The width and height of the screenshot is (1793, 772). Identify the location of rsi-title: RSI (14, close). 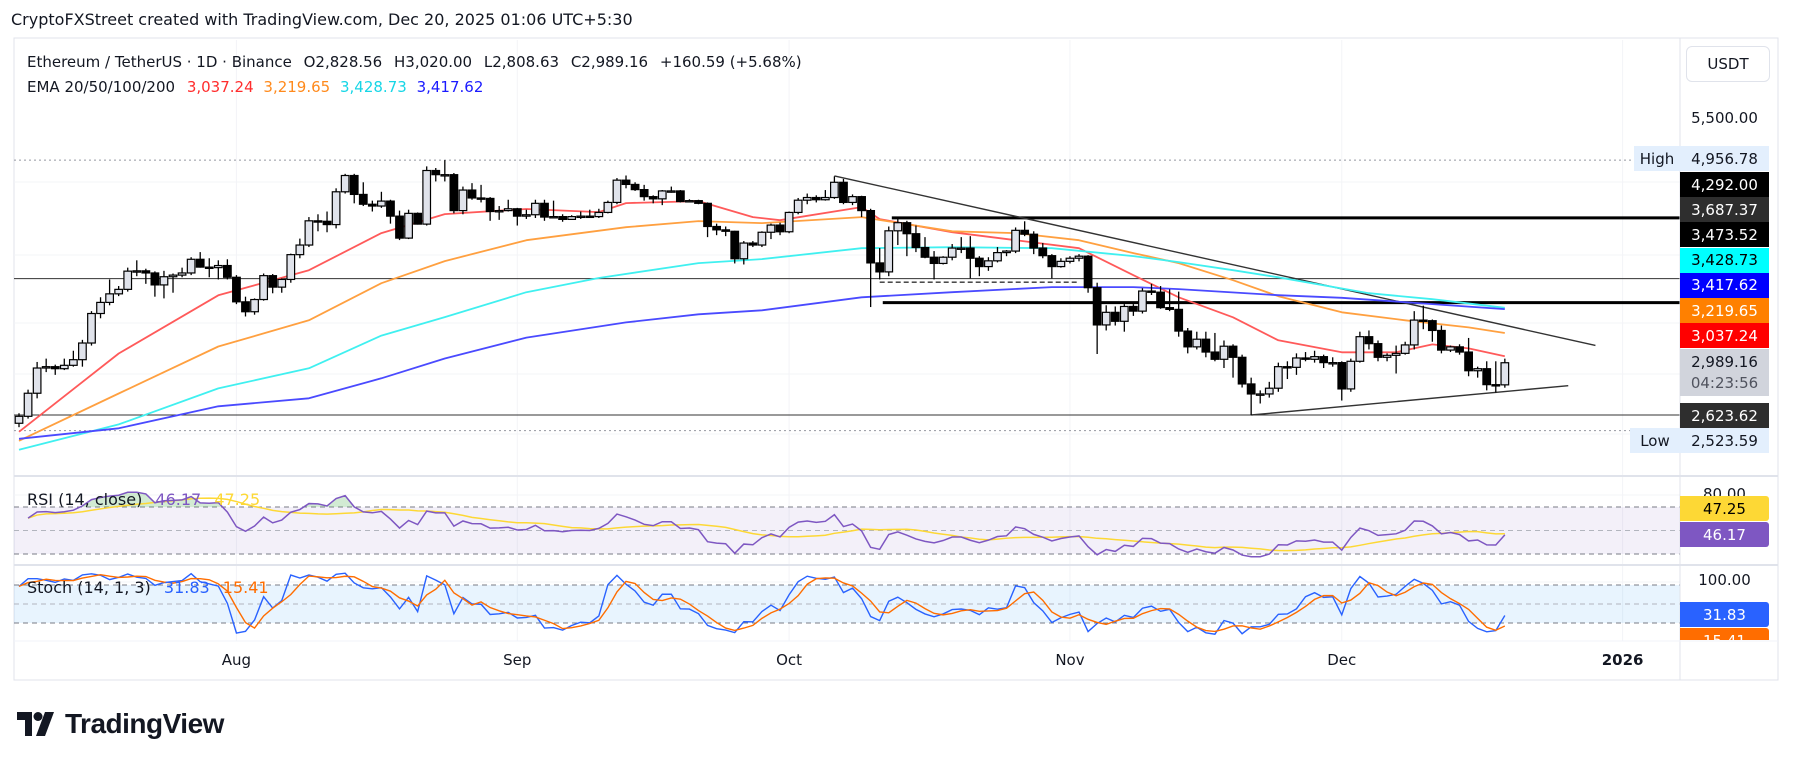
(85, 499).